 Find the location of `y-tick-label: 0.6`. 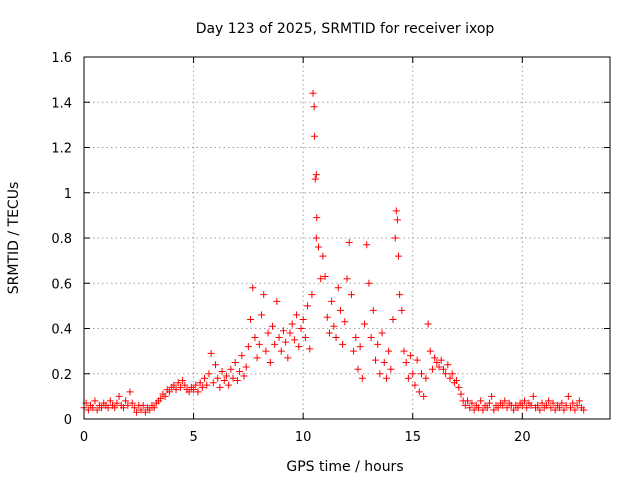

y-tick-label: 0.6 is located at coordinates (61, 284).